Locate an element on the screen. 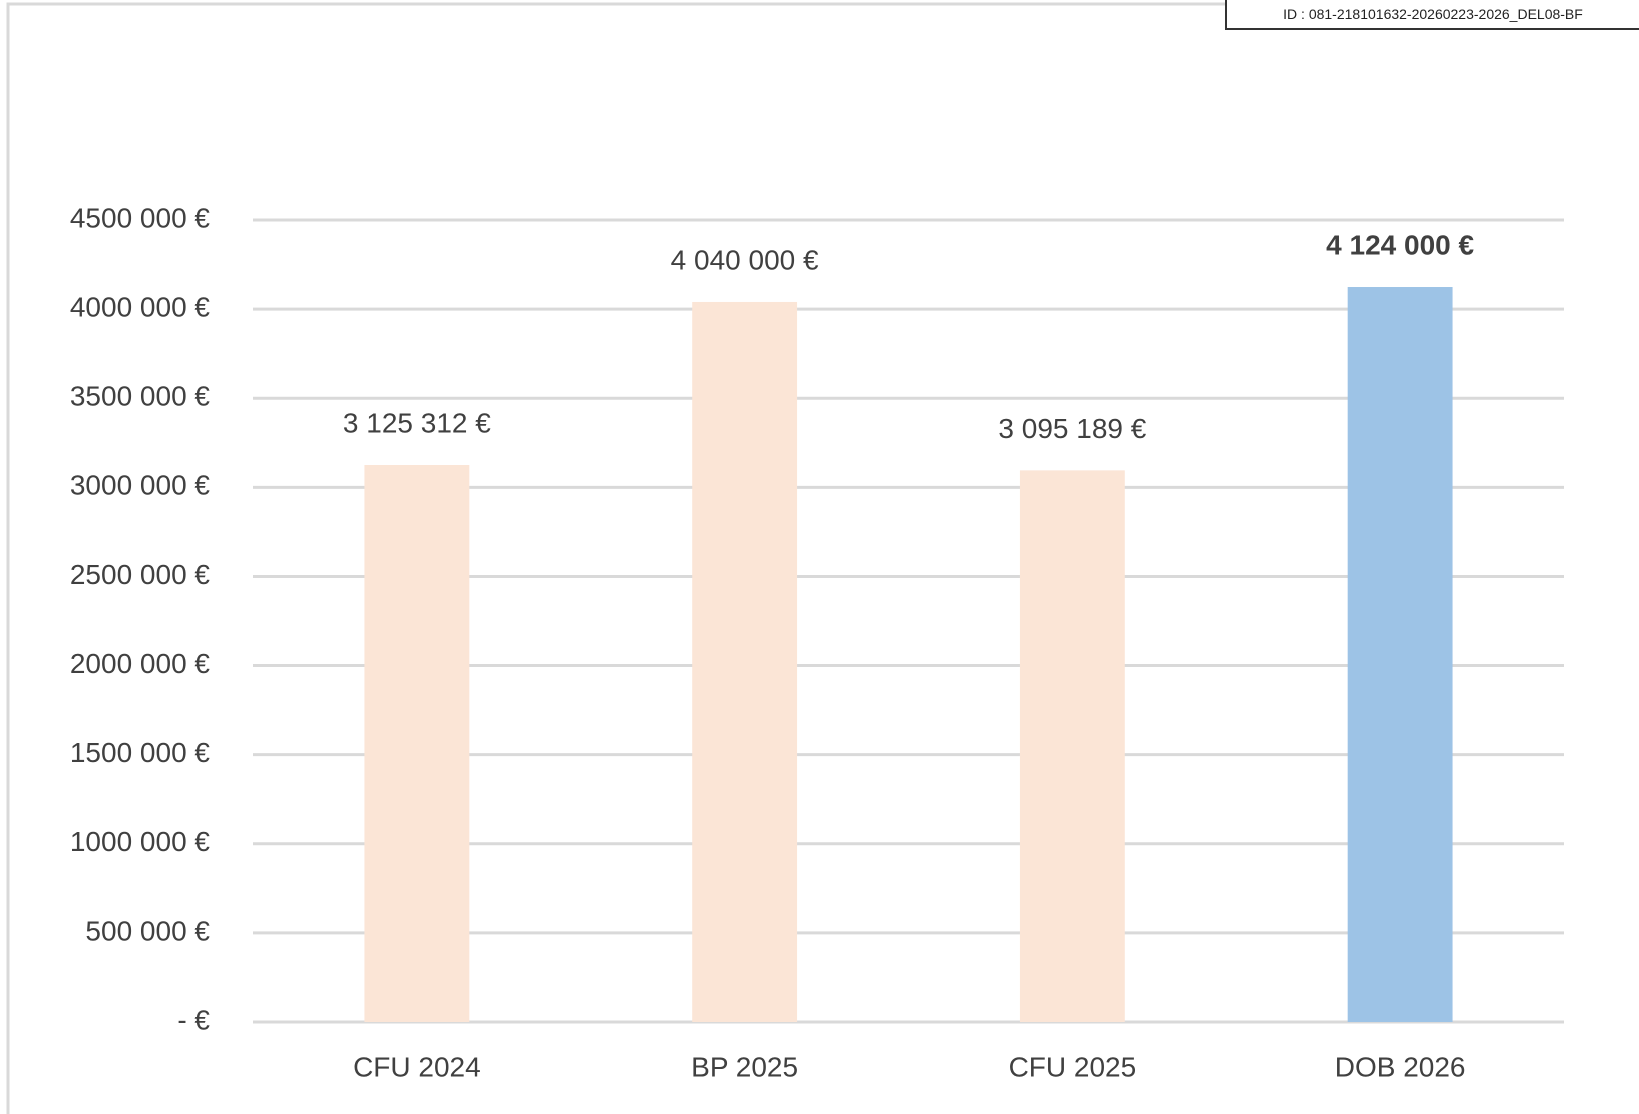 This screenshot has width=1639, height=1114. data-label: 4 040 000 € is located at coordinates (745, 259).